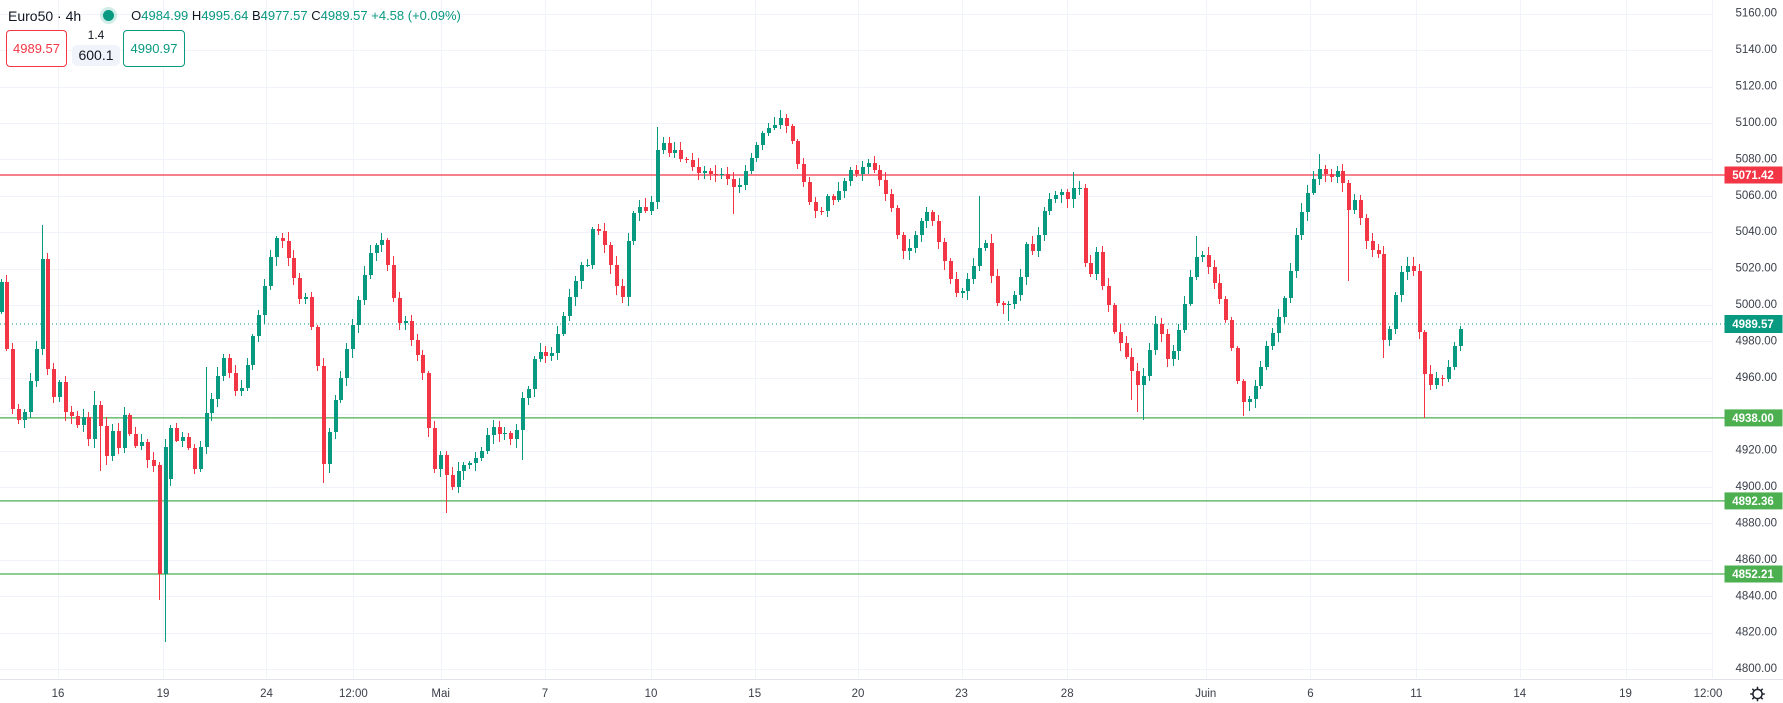  What do you see at coordinates (266, 694) in the screenshot?
I see `svg-text: 24` at bounding box center [266, 694].